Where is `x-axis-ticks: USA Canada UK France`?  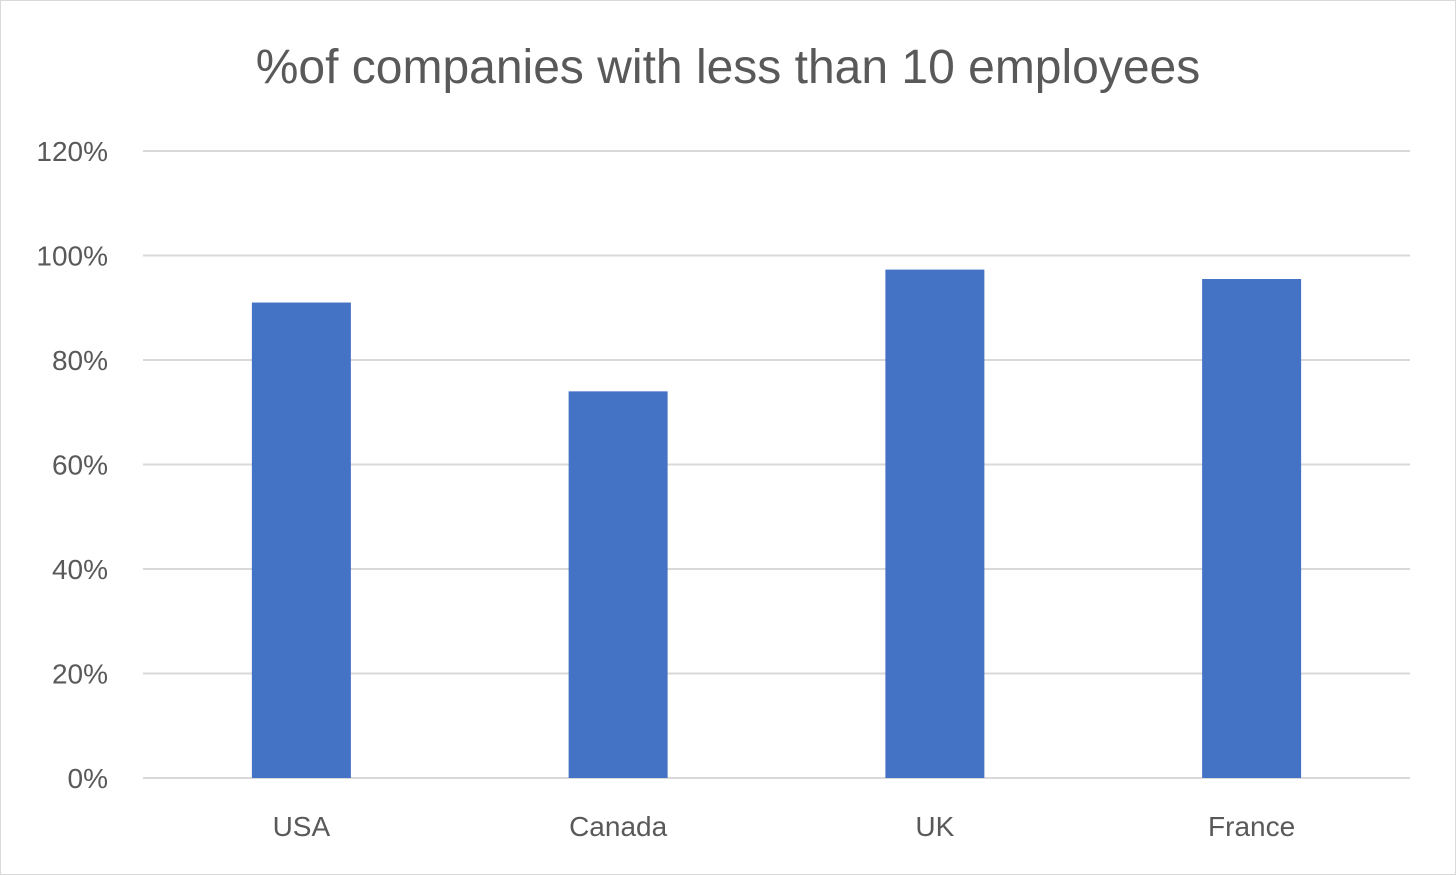 x-axis-ticks: USA Canada UK France is located at coordinates (784, 826).